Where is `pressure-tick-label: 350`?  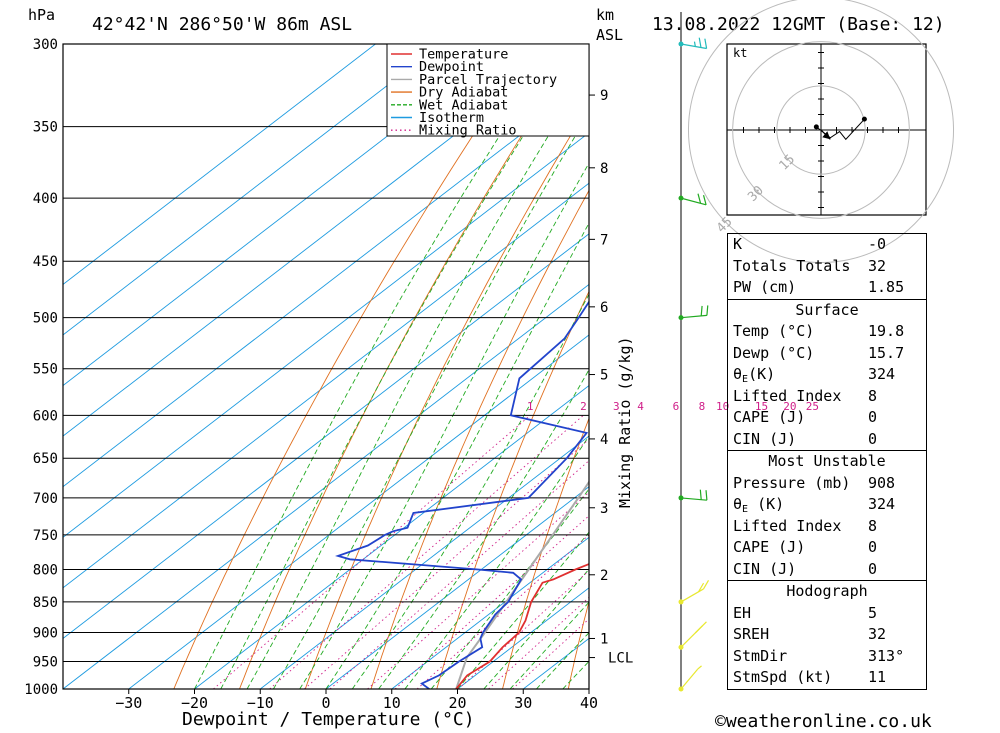 pressure-tick-label: 350 is located at coordinates (45, 128).